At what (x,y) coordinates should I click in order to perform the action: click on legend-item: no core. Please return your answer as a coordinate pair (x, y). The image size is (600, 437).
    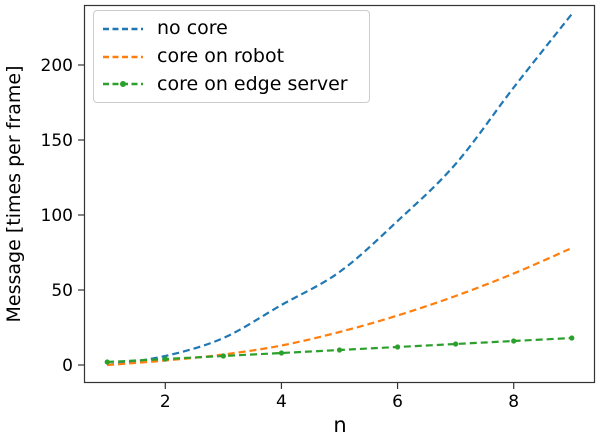
    Looking at the image, I should click on (235, 29).